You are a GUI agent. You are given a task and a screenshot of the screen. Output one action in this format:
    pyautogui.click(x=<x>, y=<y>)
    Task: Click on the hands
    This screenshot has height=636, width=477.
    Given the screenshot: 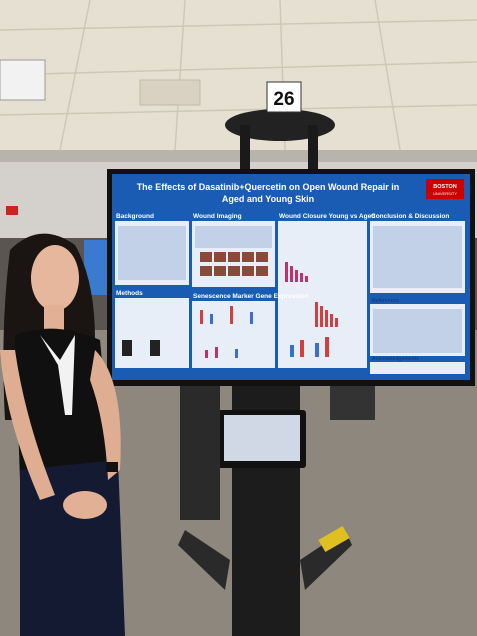 What is the action you would take?
    pyautogui.click(x=85, y=505)
    